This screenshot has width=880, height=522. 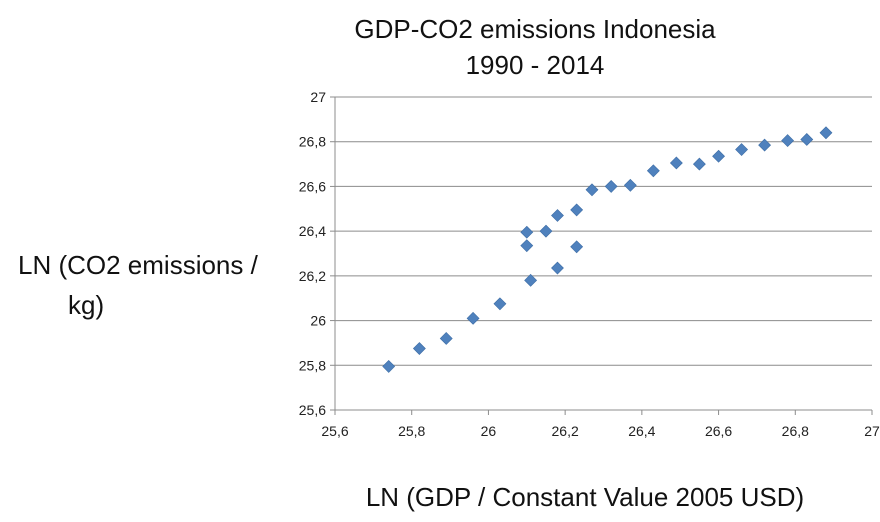 I want to click on x-tick-label: 26,2, so click(x=565, y=431).